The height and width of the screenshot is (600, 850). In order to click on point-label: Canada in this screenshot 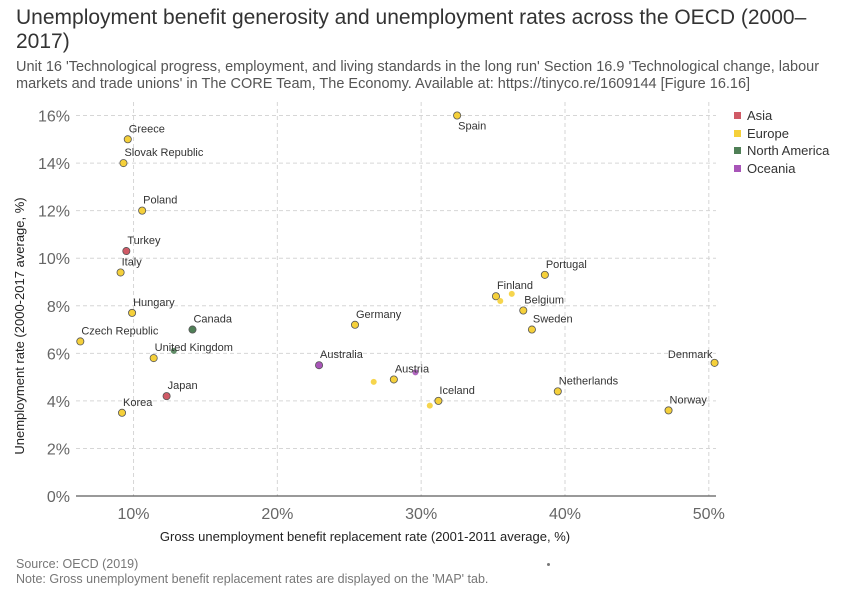, I will do `click(212, 320)`.